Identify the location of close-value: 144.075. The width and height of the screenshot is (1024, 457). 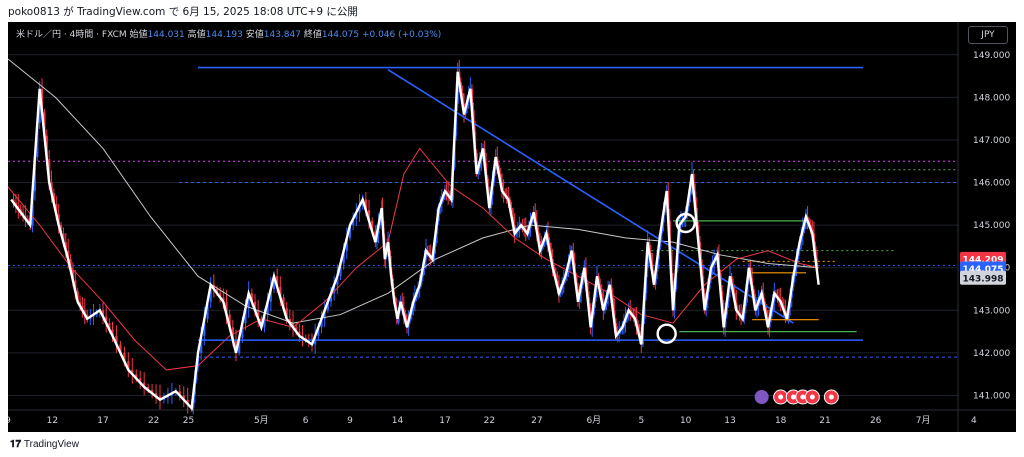
(340, 35).